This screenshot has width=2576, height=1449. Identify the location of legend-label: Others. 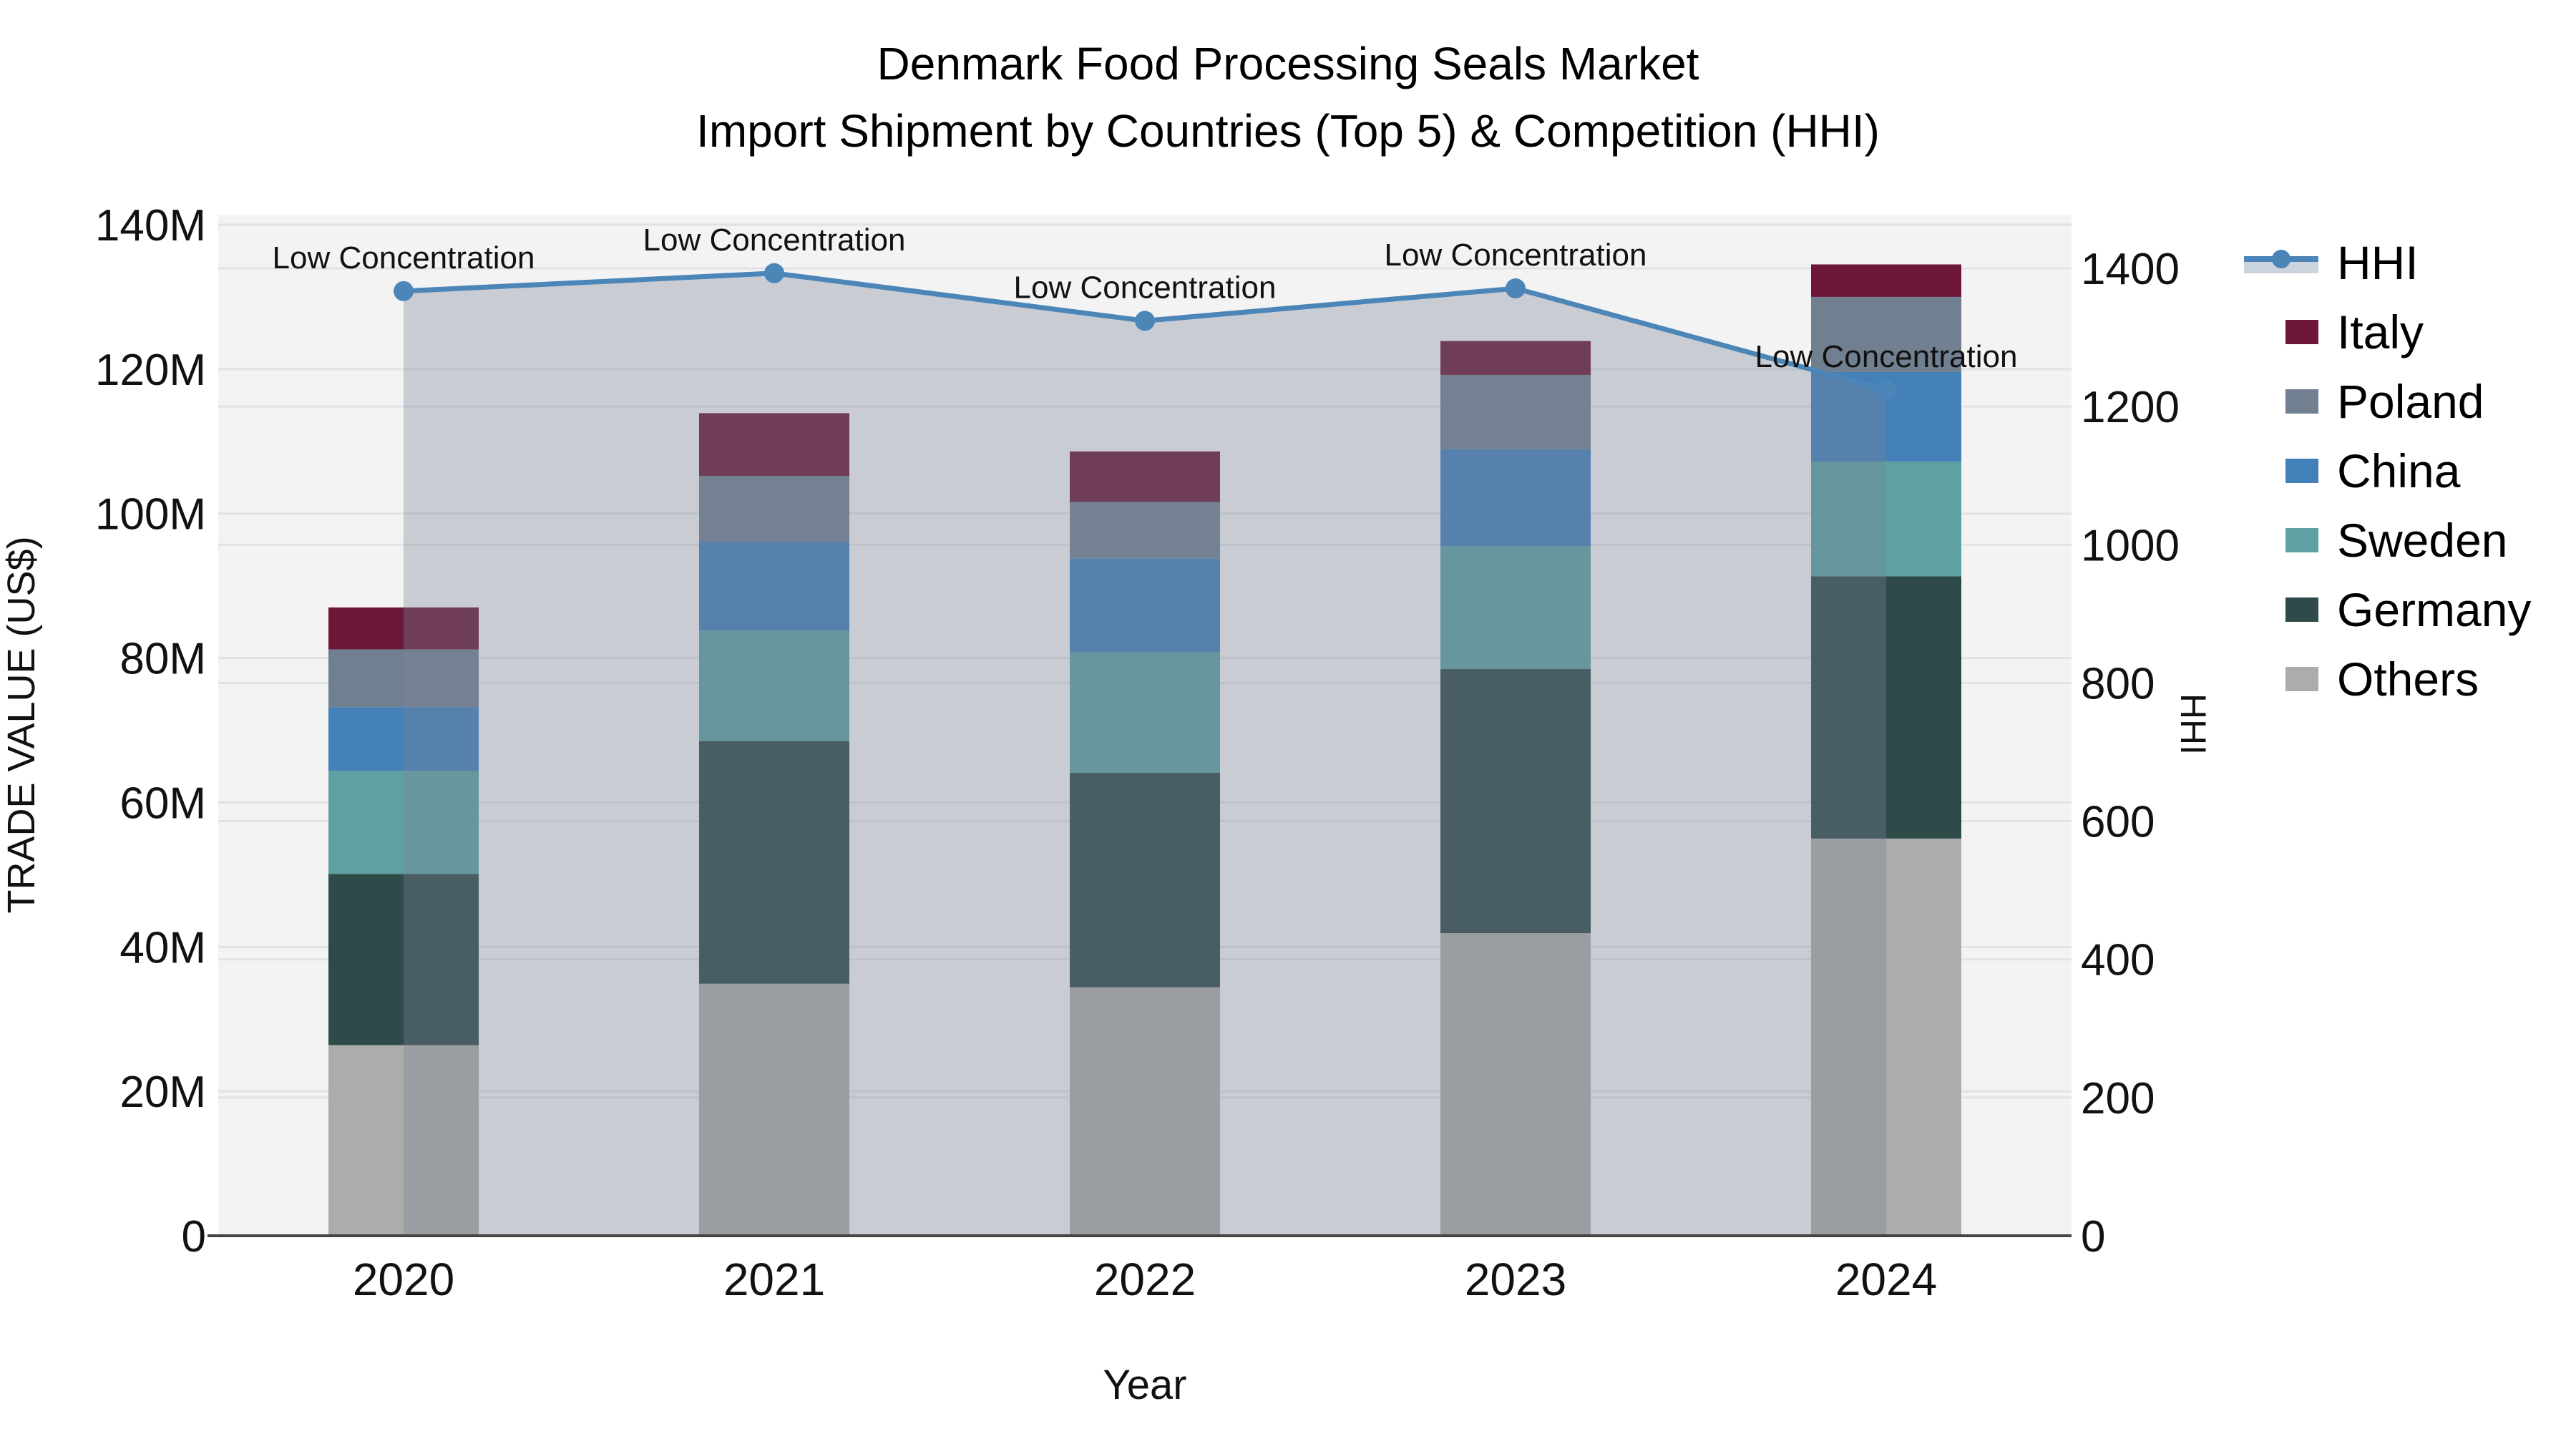
(2408, 679).